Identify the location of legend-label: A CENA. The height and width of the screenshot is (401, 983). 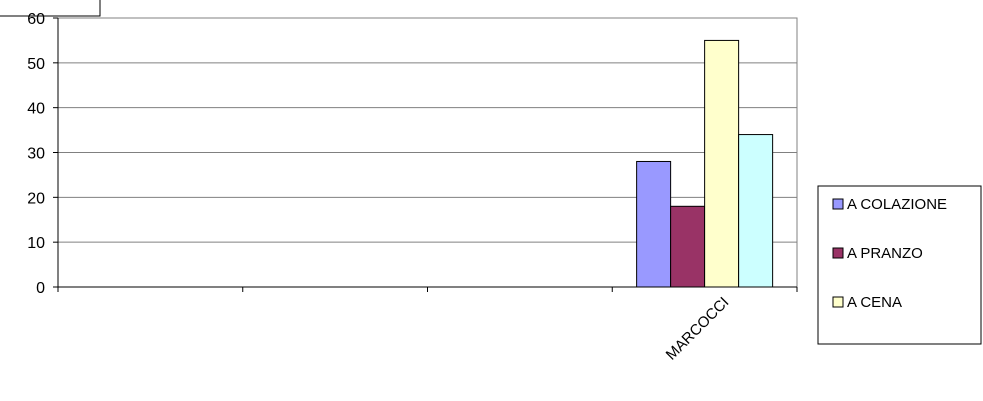
(874, 302).